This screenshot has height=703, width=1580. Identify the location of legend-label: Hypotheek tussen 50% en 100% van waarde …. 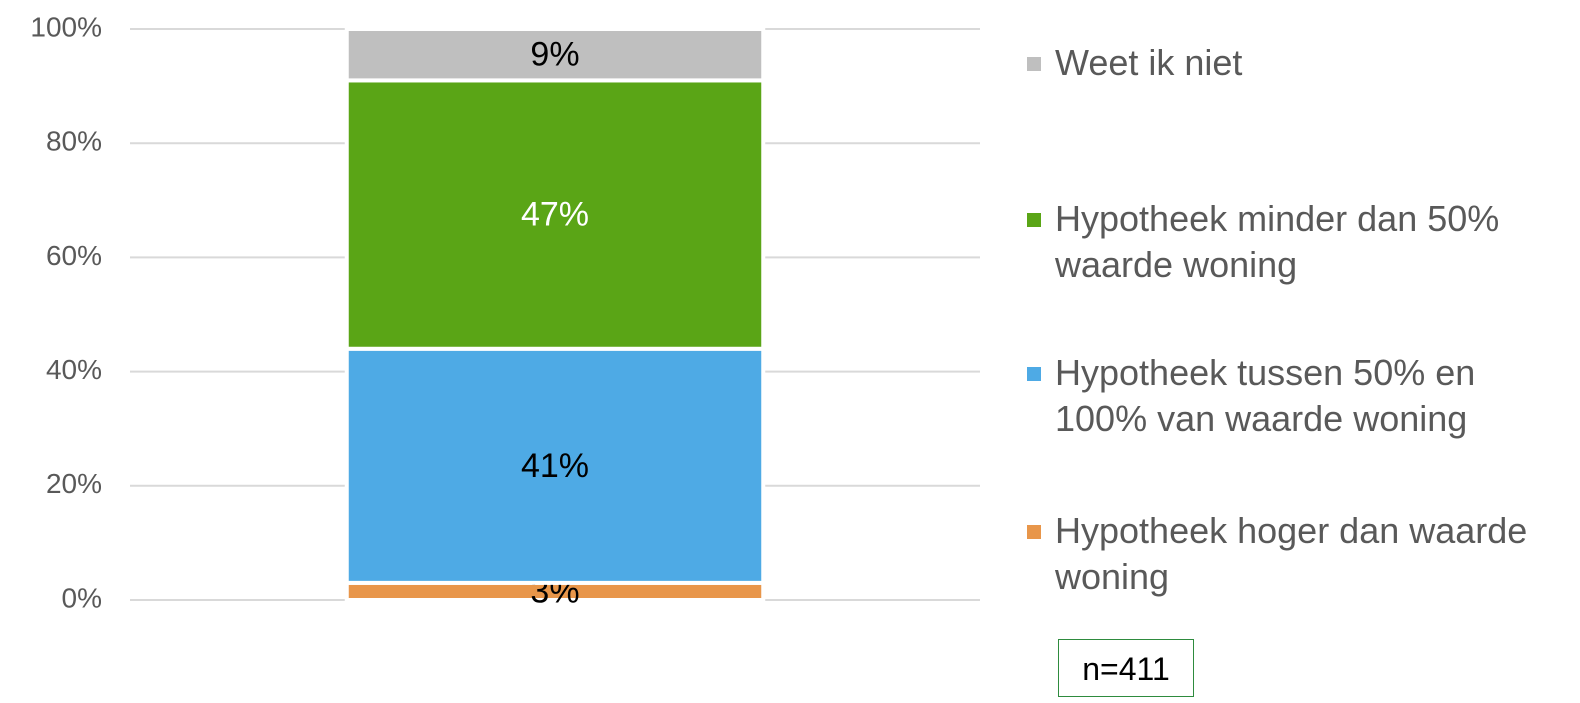
(1265, 395).